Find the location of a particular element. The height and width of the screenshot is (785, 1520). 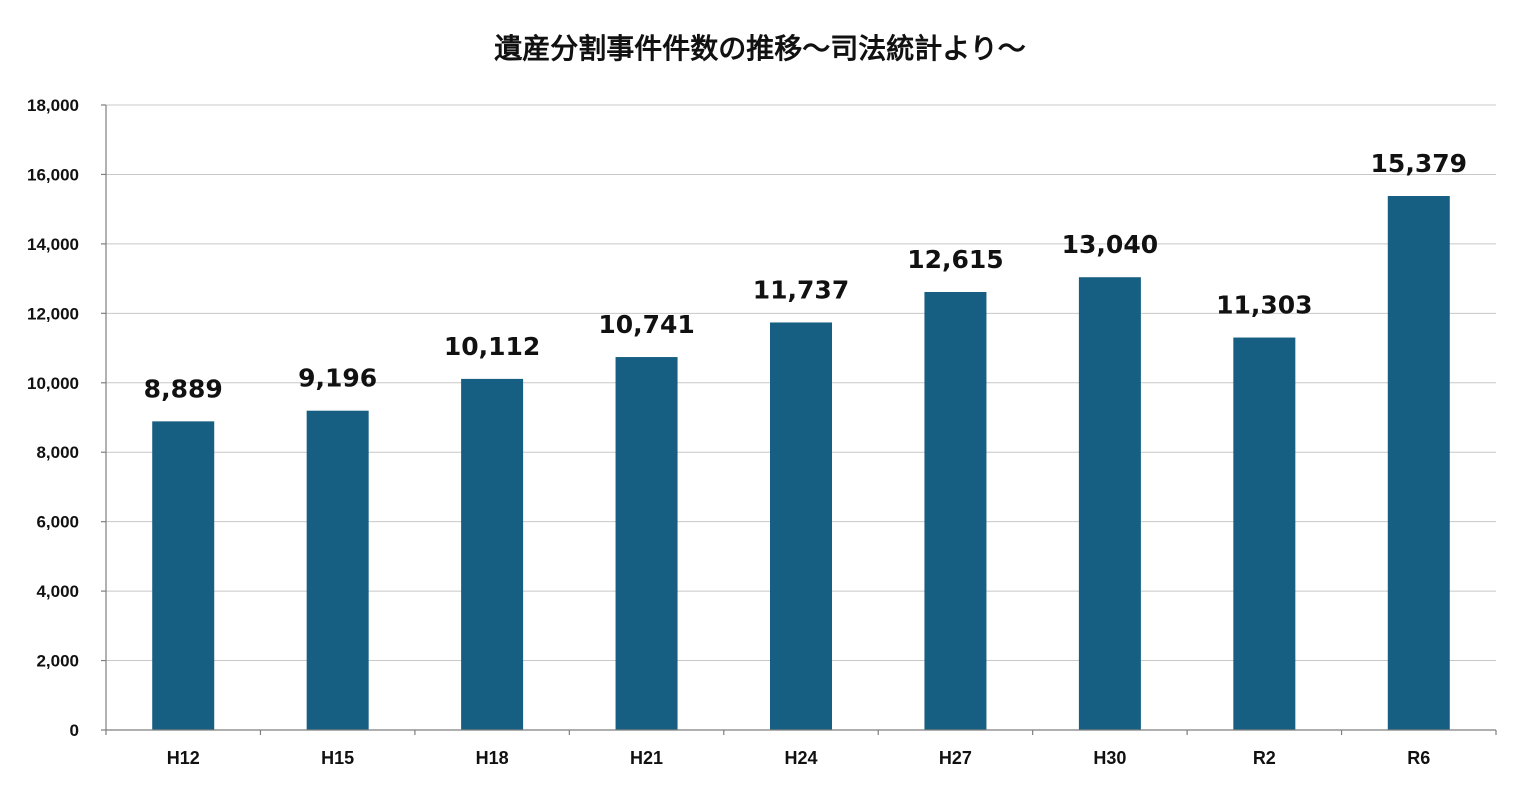

data-label: 8,889 is located at coordinates (183, 388).